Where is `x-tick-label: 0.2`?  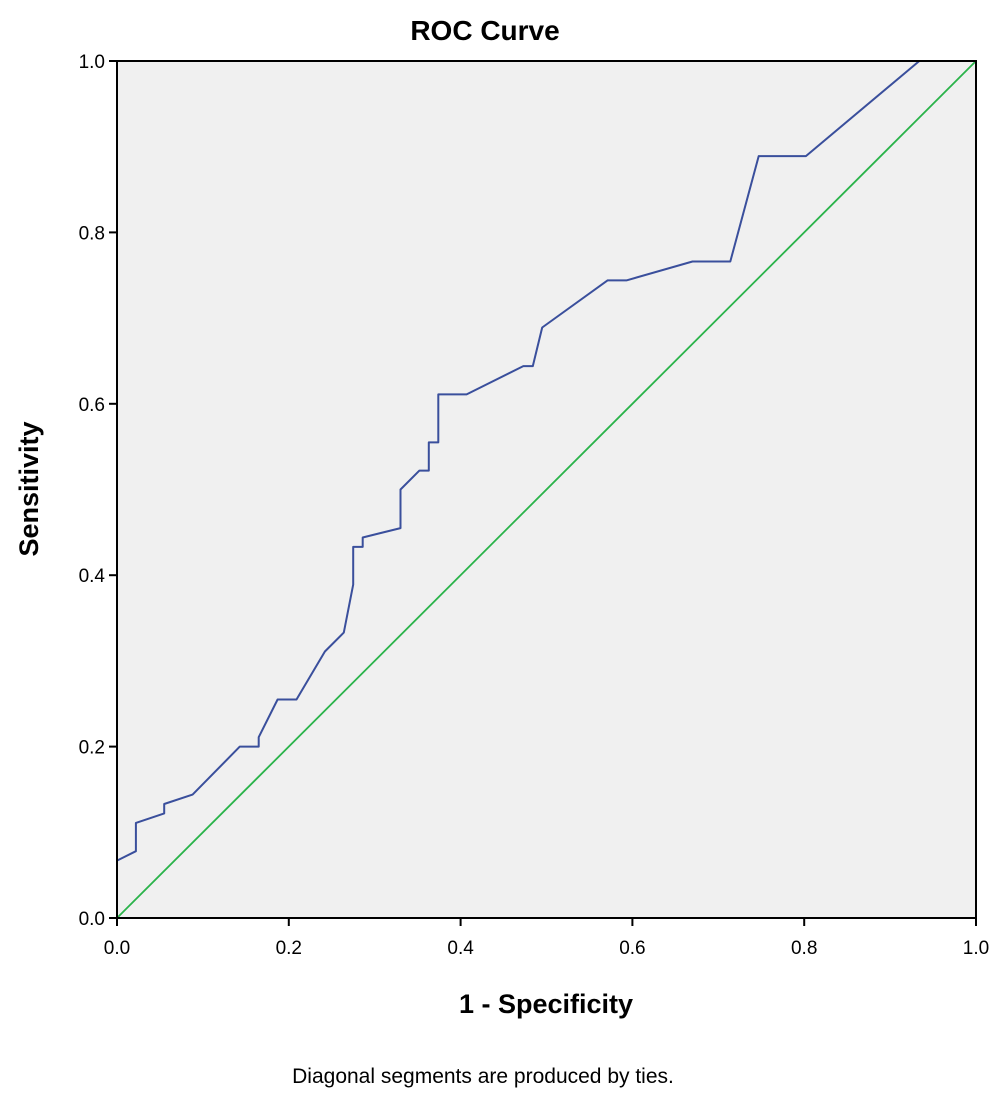
x-tick-label: 0.2 is located at coordinates (289, 948).